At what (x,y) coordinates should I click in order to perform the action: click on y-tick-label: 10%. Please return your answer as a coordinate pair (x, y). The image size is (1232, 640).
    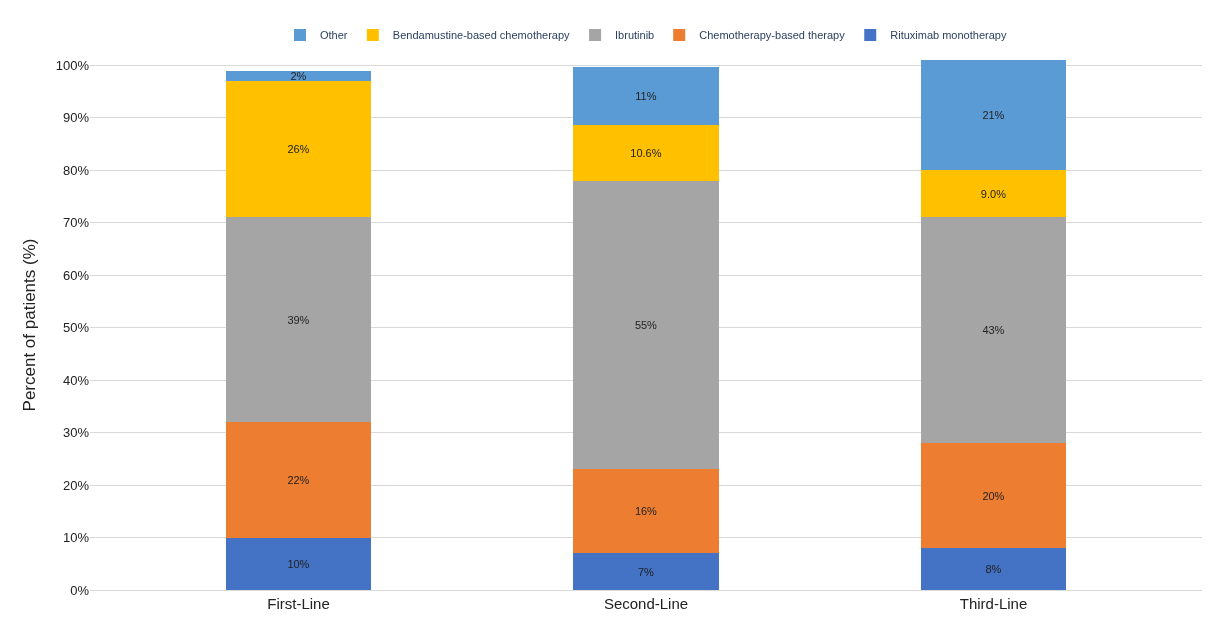
    Looking at the image, I should click on (76, 538).